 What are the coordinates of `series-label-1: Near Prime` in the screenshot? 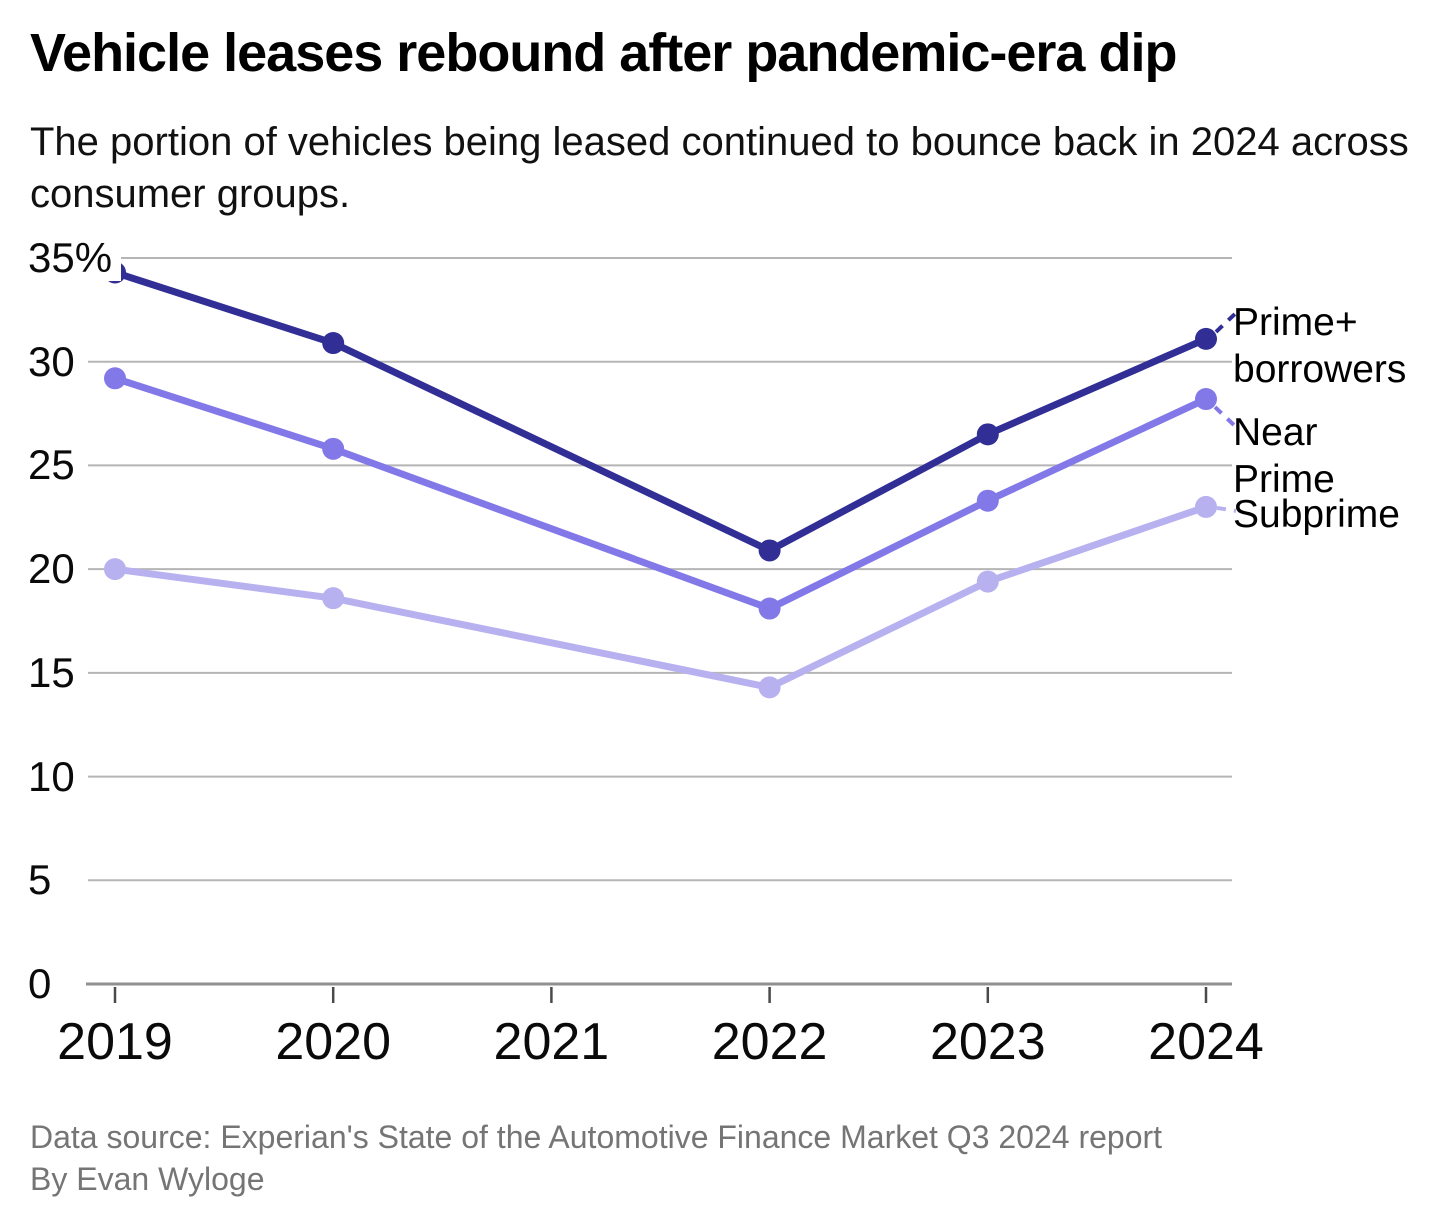 It's located at (1284, 456).